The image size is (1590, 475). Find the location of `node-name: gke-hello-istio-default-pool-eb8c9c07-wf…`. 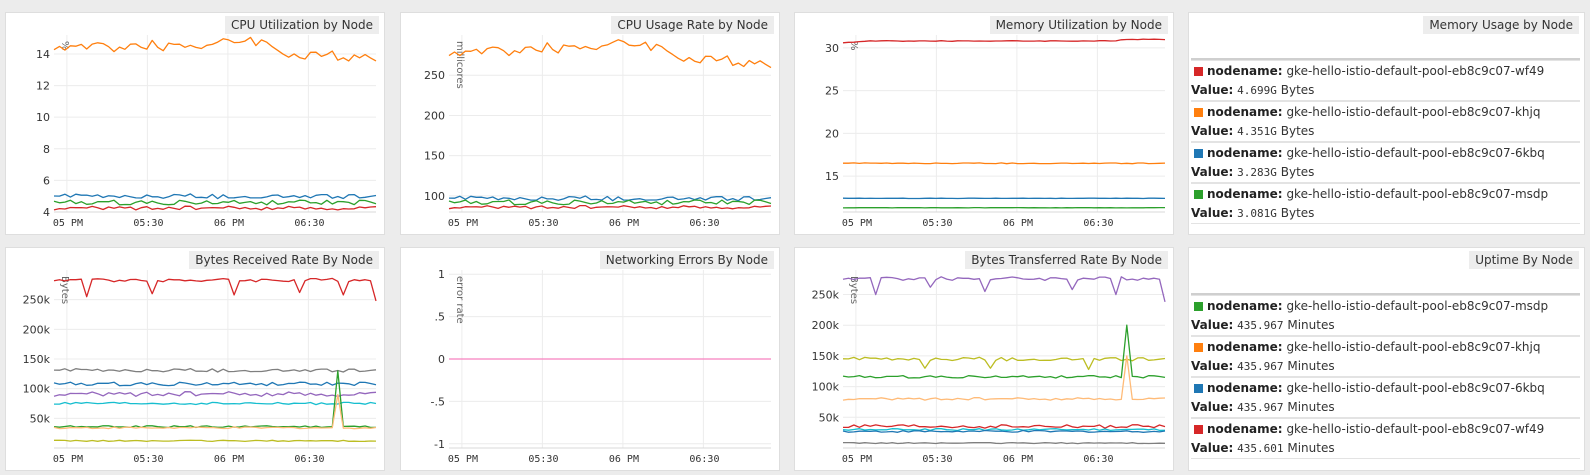

node-name: gke-hello-istio-default-pool-eb8c9c07-wf… is located at coordinates (1415, 429).